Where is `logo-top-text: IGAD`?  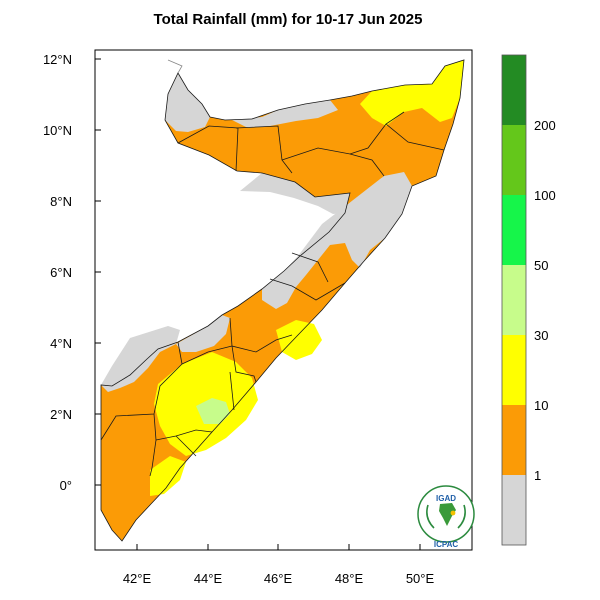 logo-top-text: IGAD is located at coordinates (446, 498).